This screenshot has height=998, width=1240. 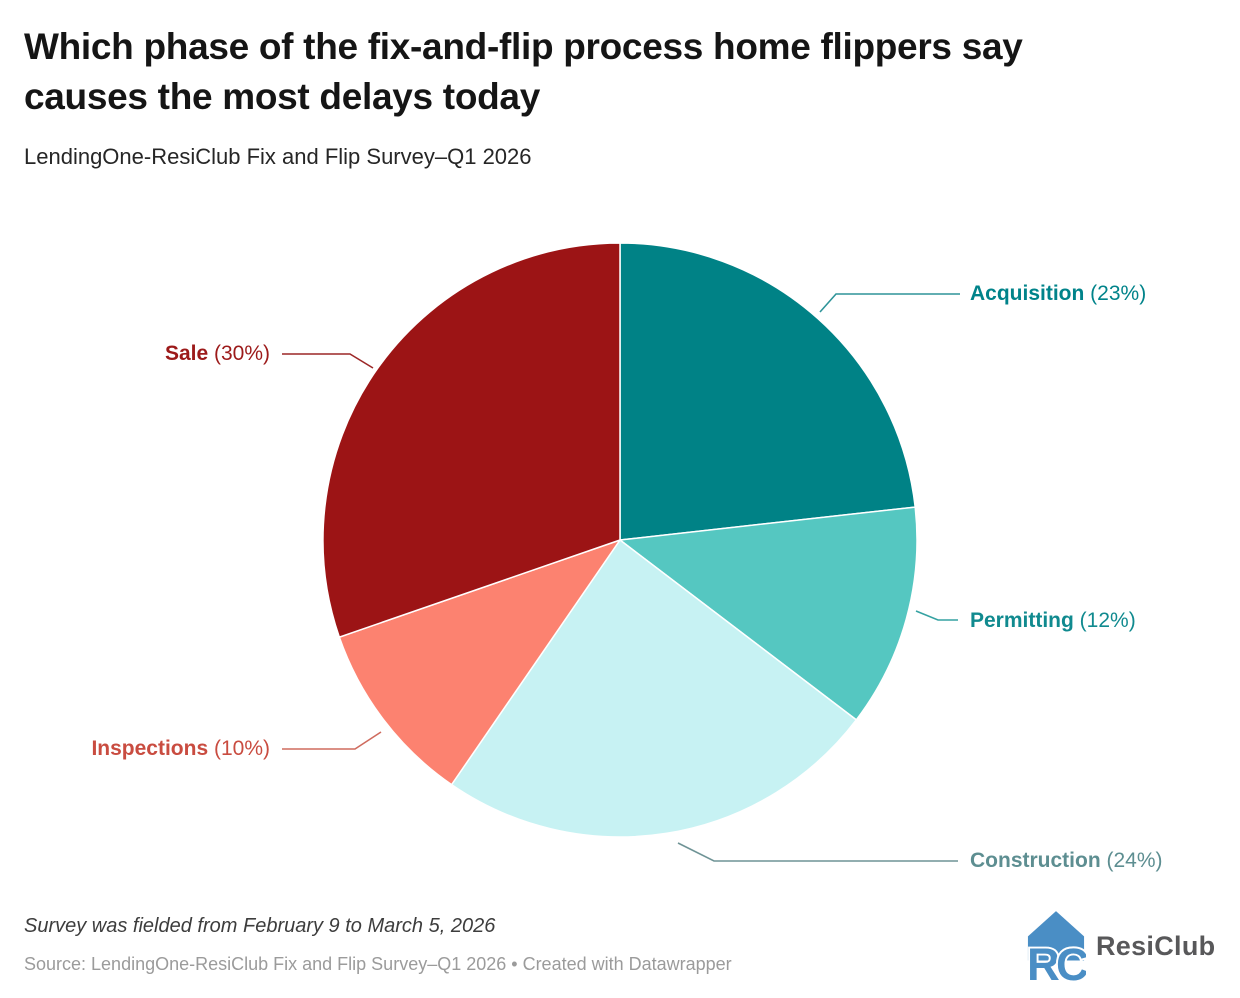 I want to click on callout-acquisition: Acquisition (23%), so click(x=1058, y=294).